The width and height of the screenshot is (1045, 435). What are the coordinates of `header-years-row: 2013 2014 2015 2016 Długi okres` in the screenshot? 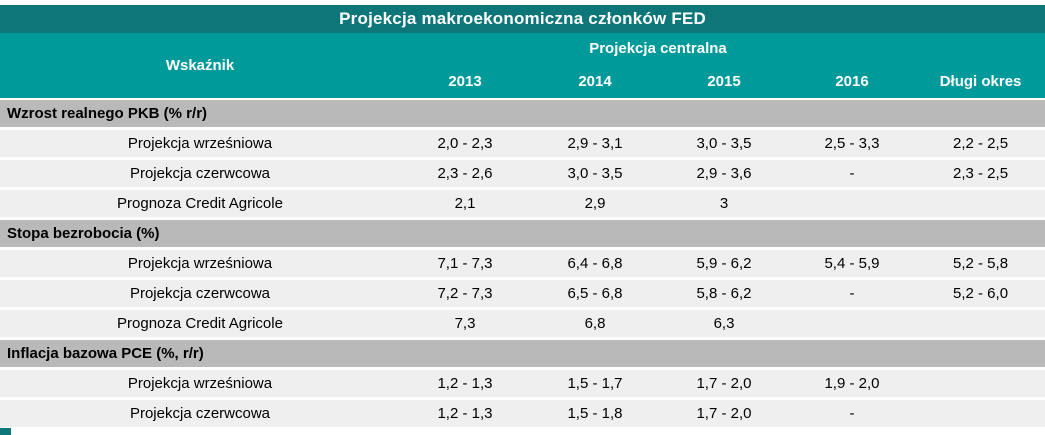 It's located at (522, 81).